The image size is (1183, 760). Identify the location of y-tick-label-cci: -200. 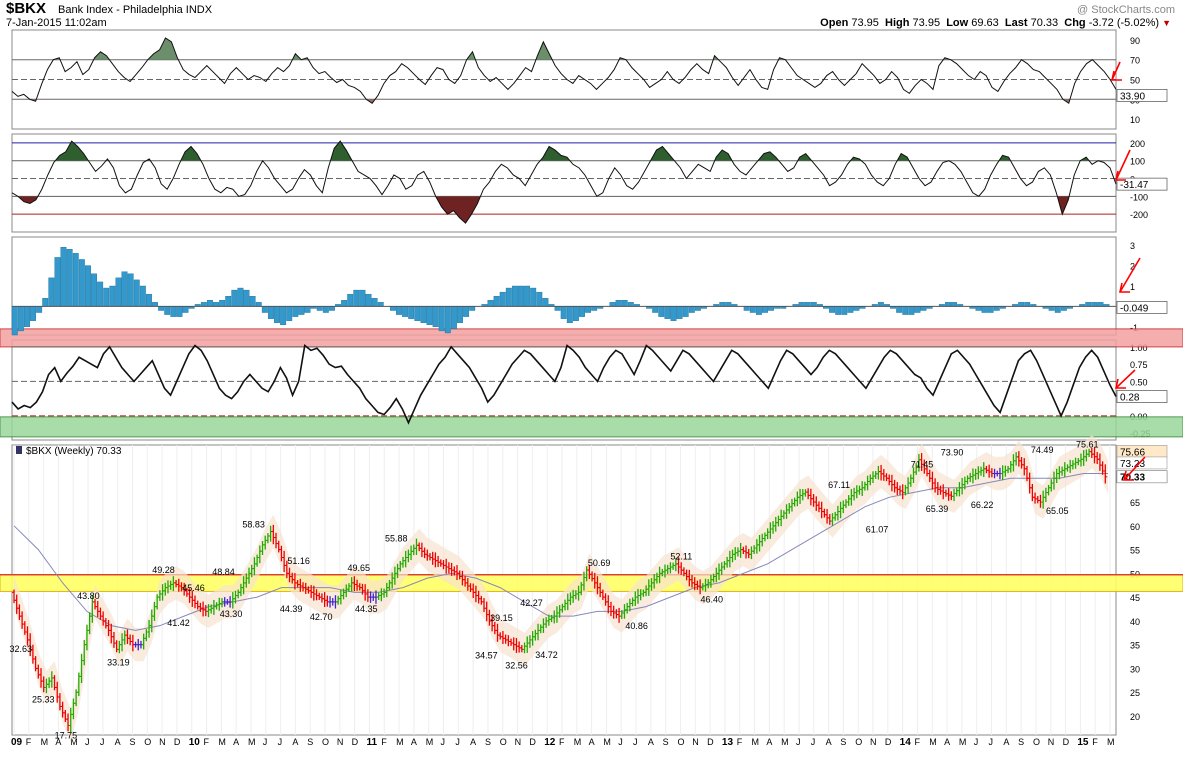
(1139, 215).